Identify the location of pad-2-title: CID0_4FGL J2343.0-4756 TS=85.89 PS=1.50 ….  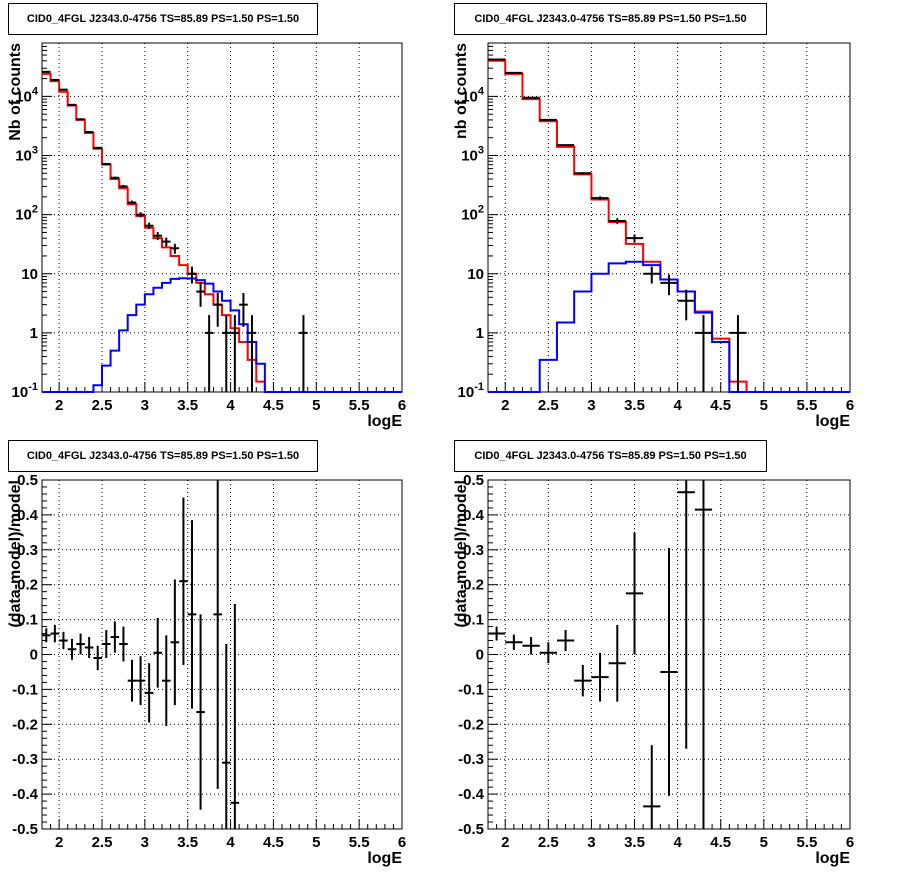
(610, 19).